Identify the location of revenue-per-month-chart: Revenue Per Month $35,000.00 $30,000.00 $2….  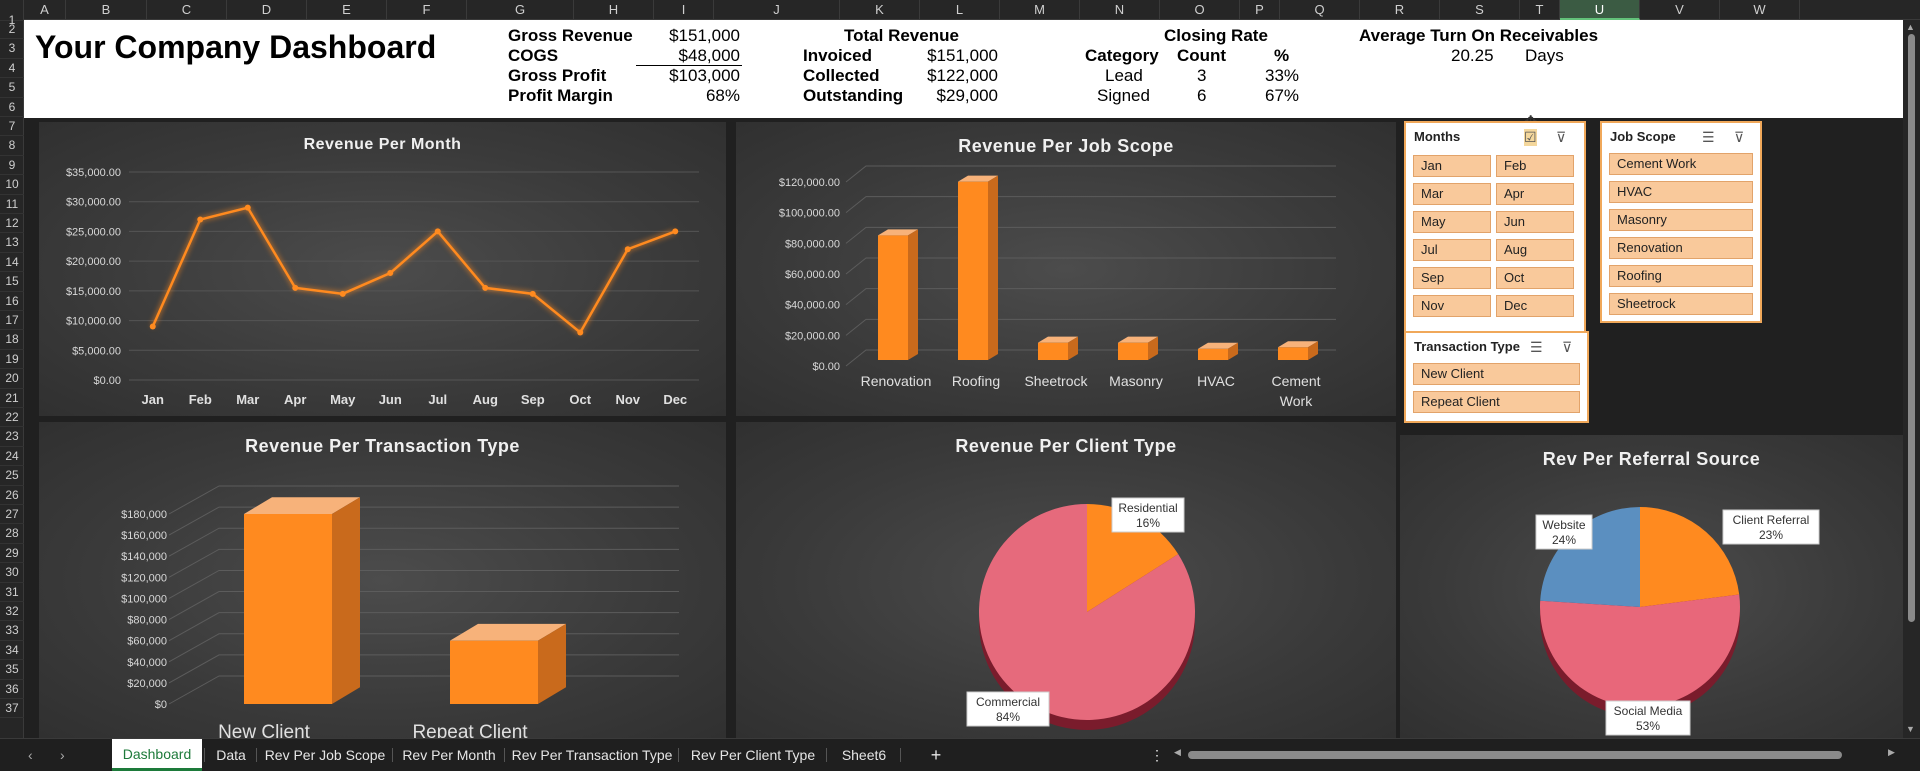
(382, 269).